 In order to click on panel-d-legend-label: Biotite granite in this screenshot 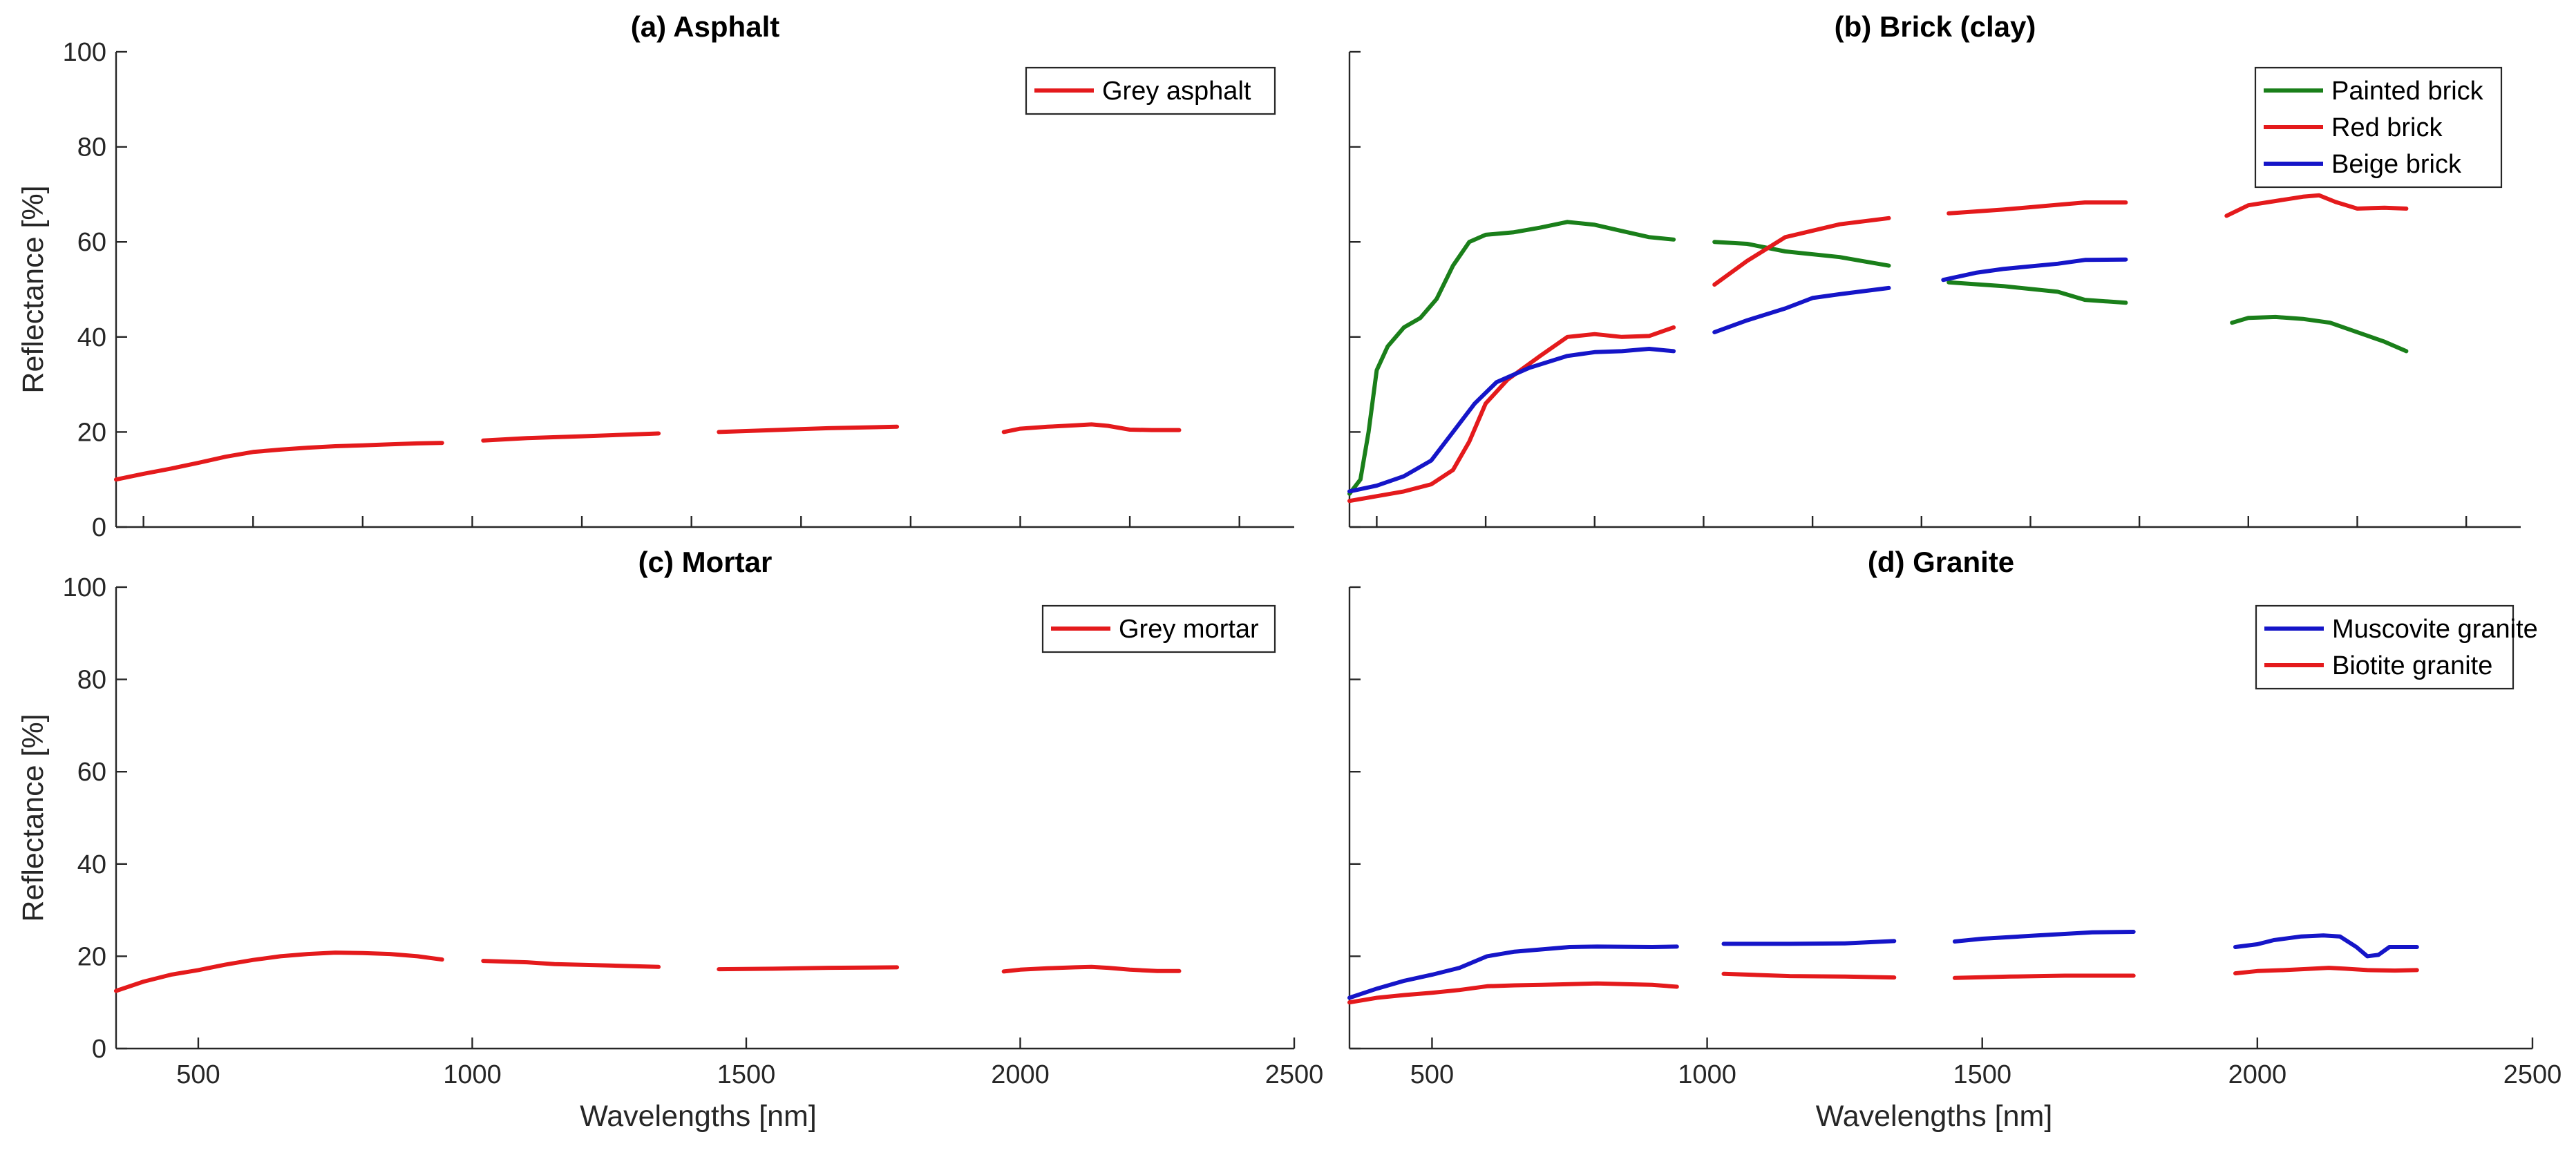, I will do `click(2412, 665)`.